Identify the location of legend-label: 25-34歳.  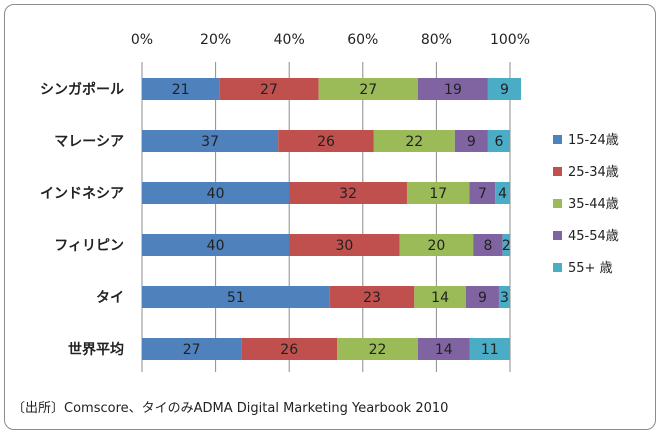
(593, 172).